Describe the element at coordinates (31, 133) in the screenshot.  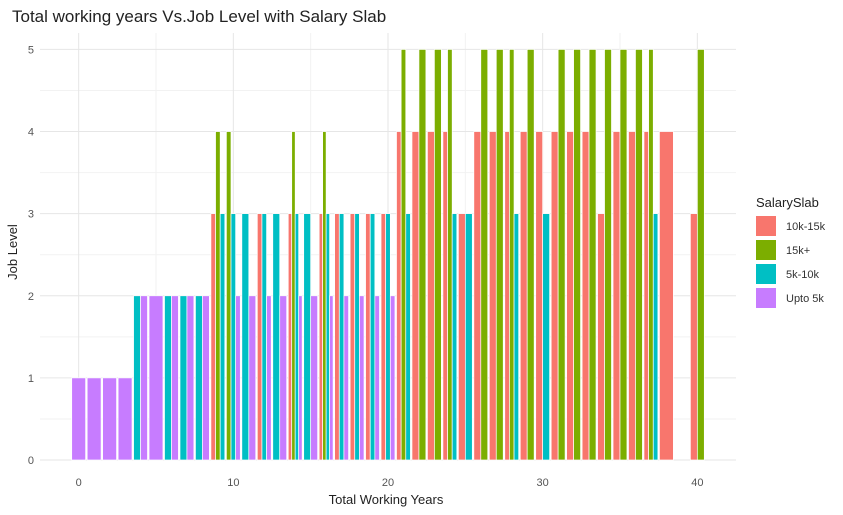
I see `y-tick-label: 4` at that location.